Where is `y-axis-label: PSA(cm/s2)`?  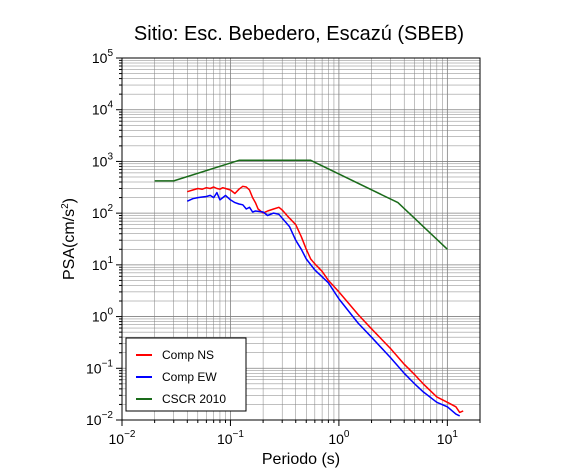
y-axis-label: PSA(cm/s2) is located at coordinates (69, 239).